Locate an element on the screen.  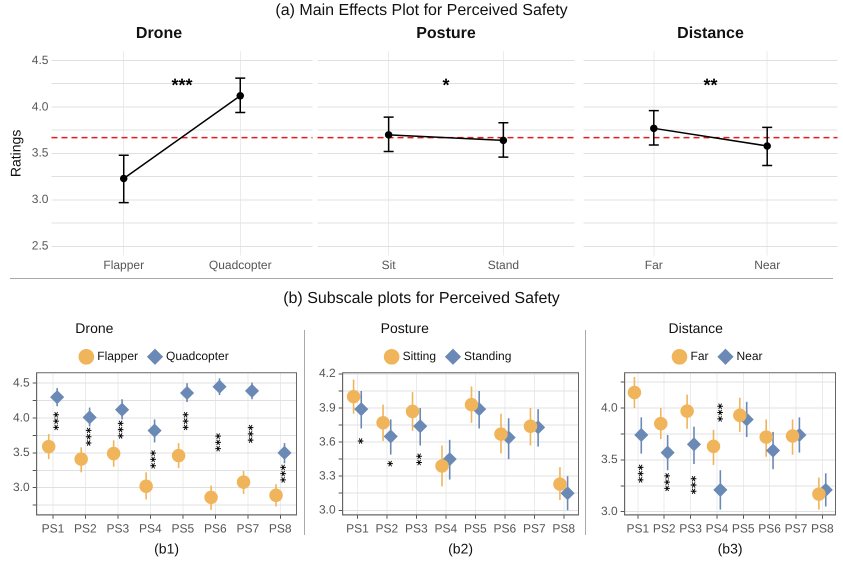
chart-title: Drone is located at coordinates (159, 33).